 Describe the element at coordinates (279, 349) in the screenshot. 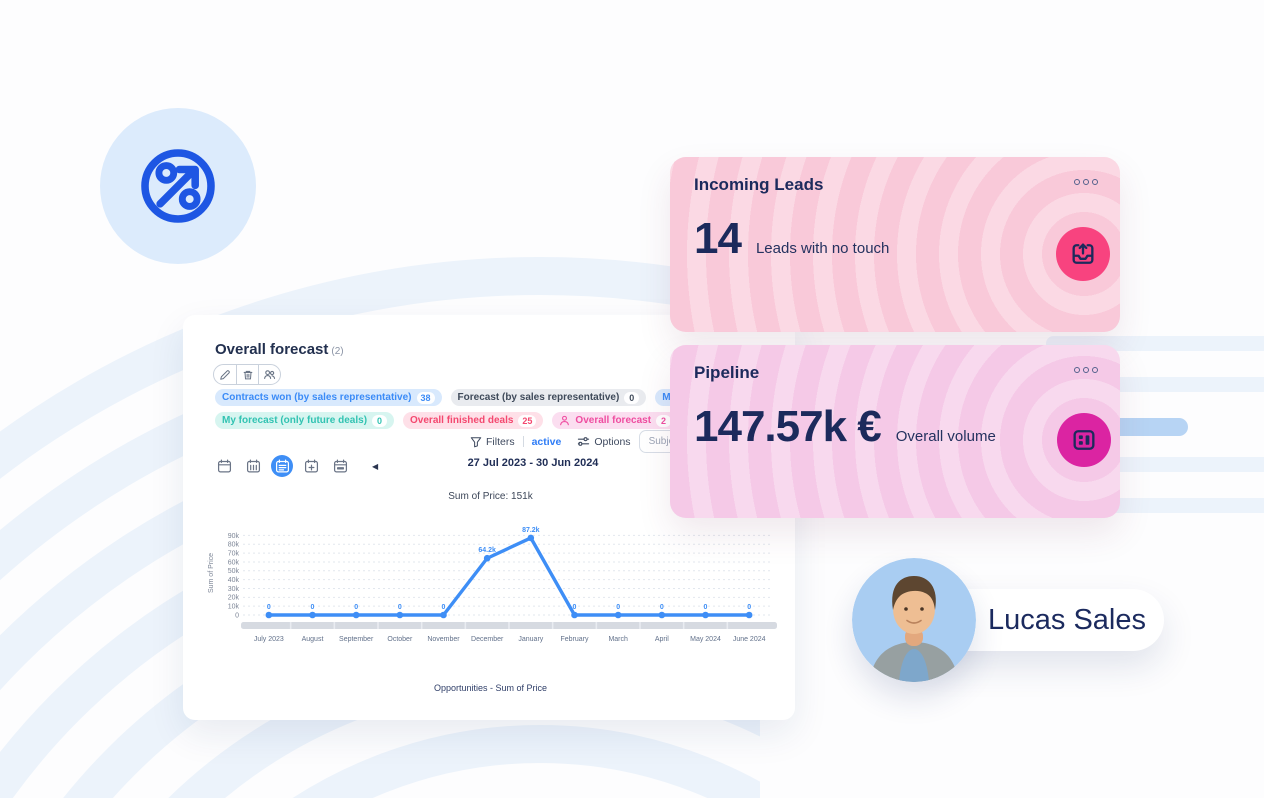

I see `page-title: Overall forecast (2)` at that location.